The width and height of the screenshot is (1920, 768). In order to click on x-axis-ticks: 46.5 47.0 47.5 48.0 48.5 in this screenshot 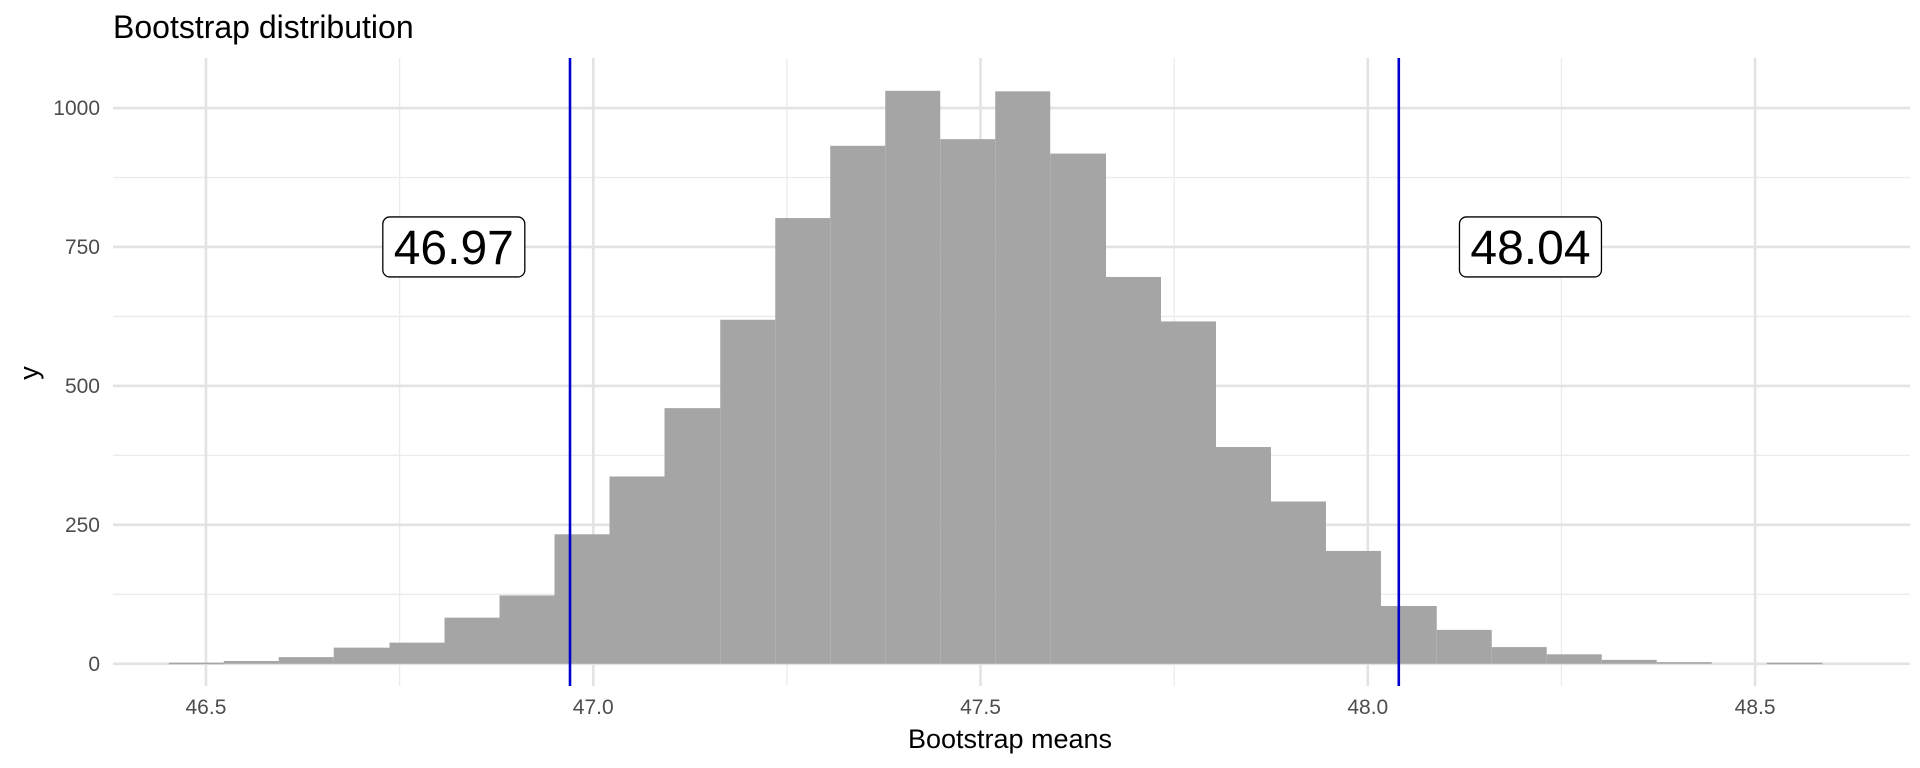, I will do `click(981, 707)`.